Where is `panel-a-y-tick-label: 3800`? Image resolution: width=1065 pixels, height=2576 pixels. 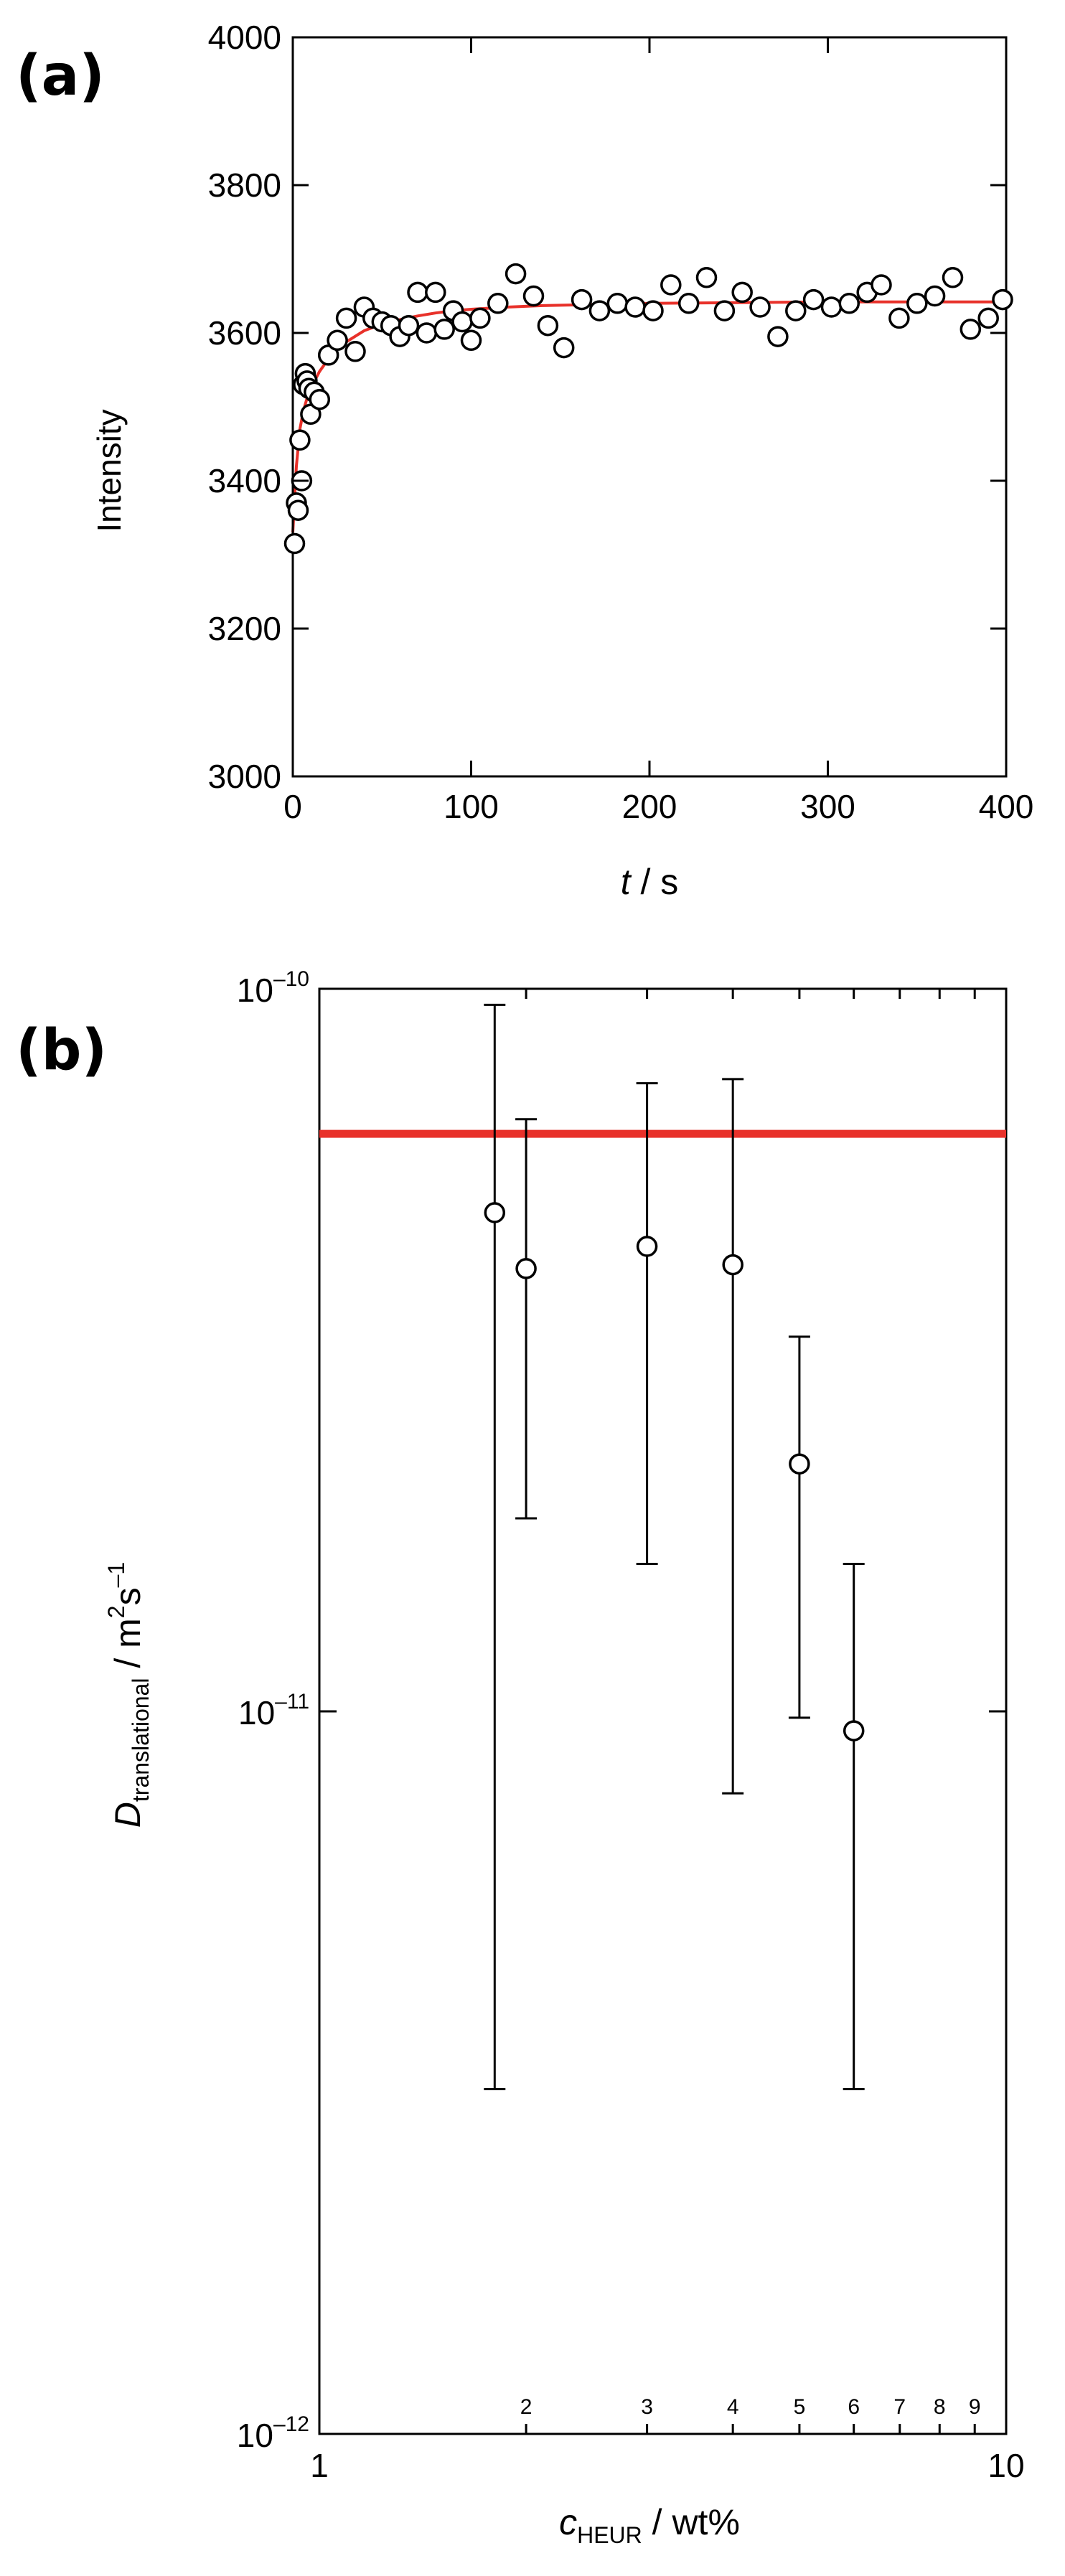 panel-a-y-tick-label: 3800 is located at coordinates (244, 185).